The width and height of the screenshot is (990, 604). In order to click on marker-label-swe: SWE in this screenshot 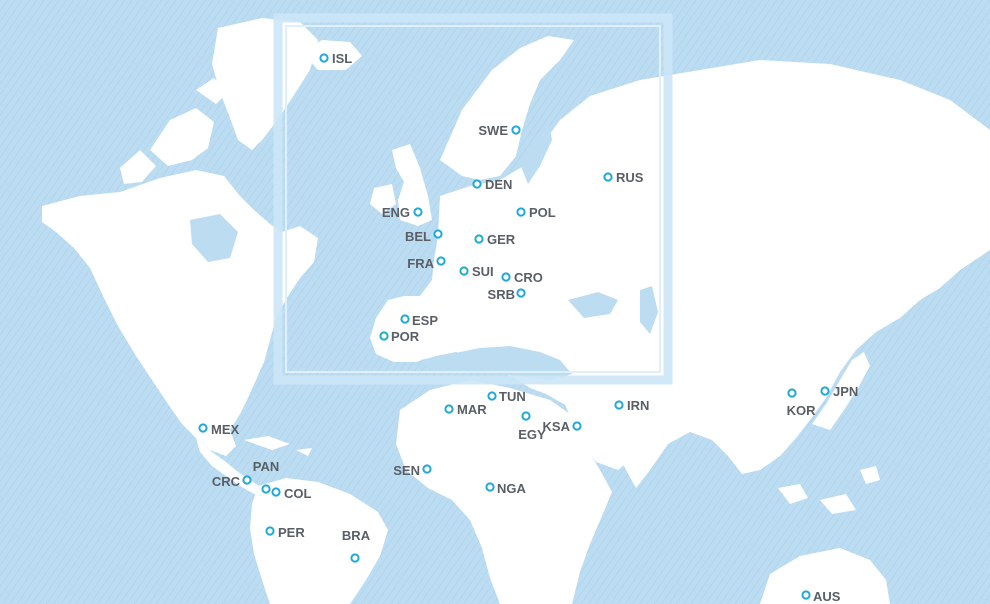, I will do `click(493, 130)`.